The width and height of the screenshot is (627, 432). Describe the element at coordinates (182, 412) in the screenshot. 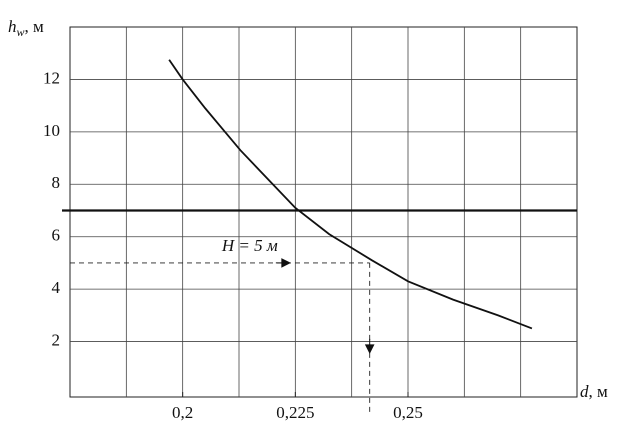

I see `x-tick-label: 0,2` at that location.